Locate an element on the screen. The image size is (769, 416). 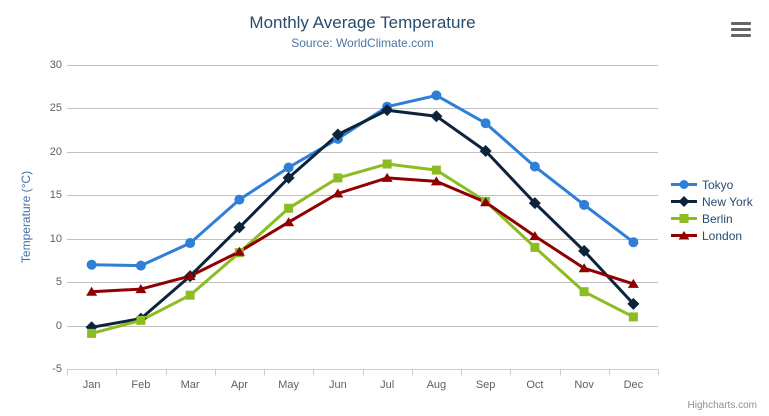
legend: Tokyo New York Berlin London is located at coordinates (712, 210).